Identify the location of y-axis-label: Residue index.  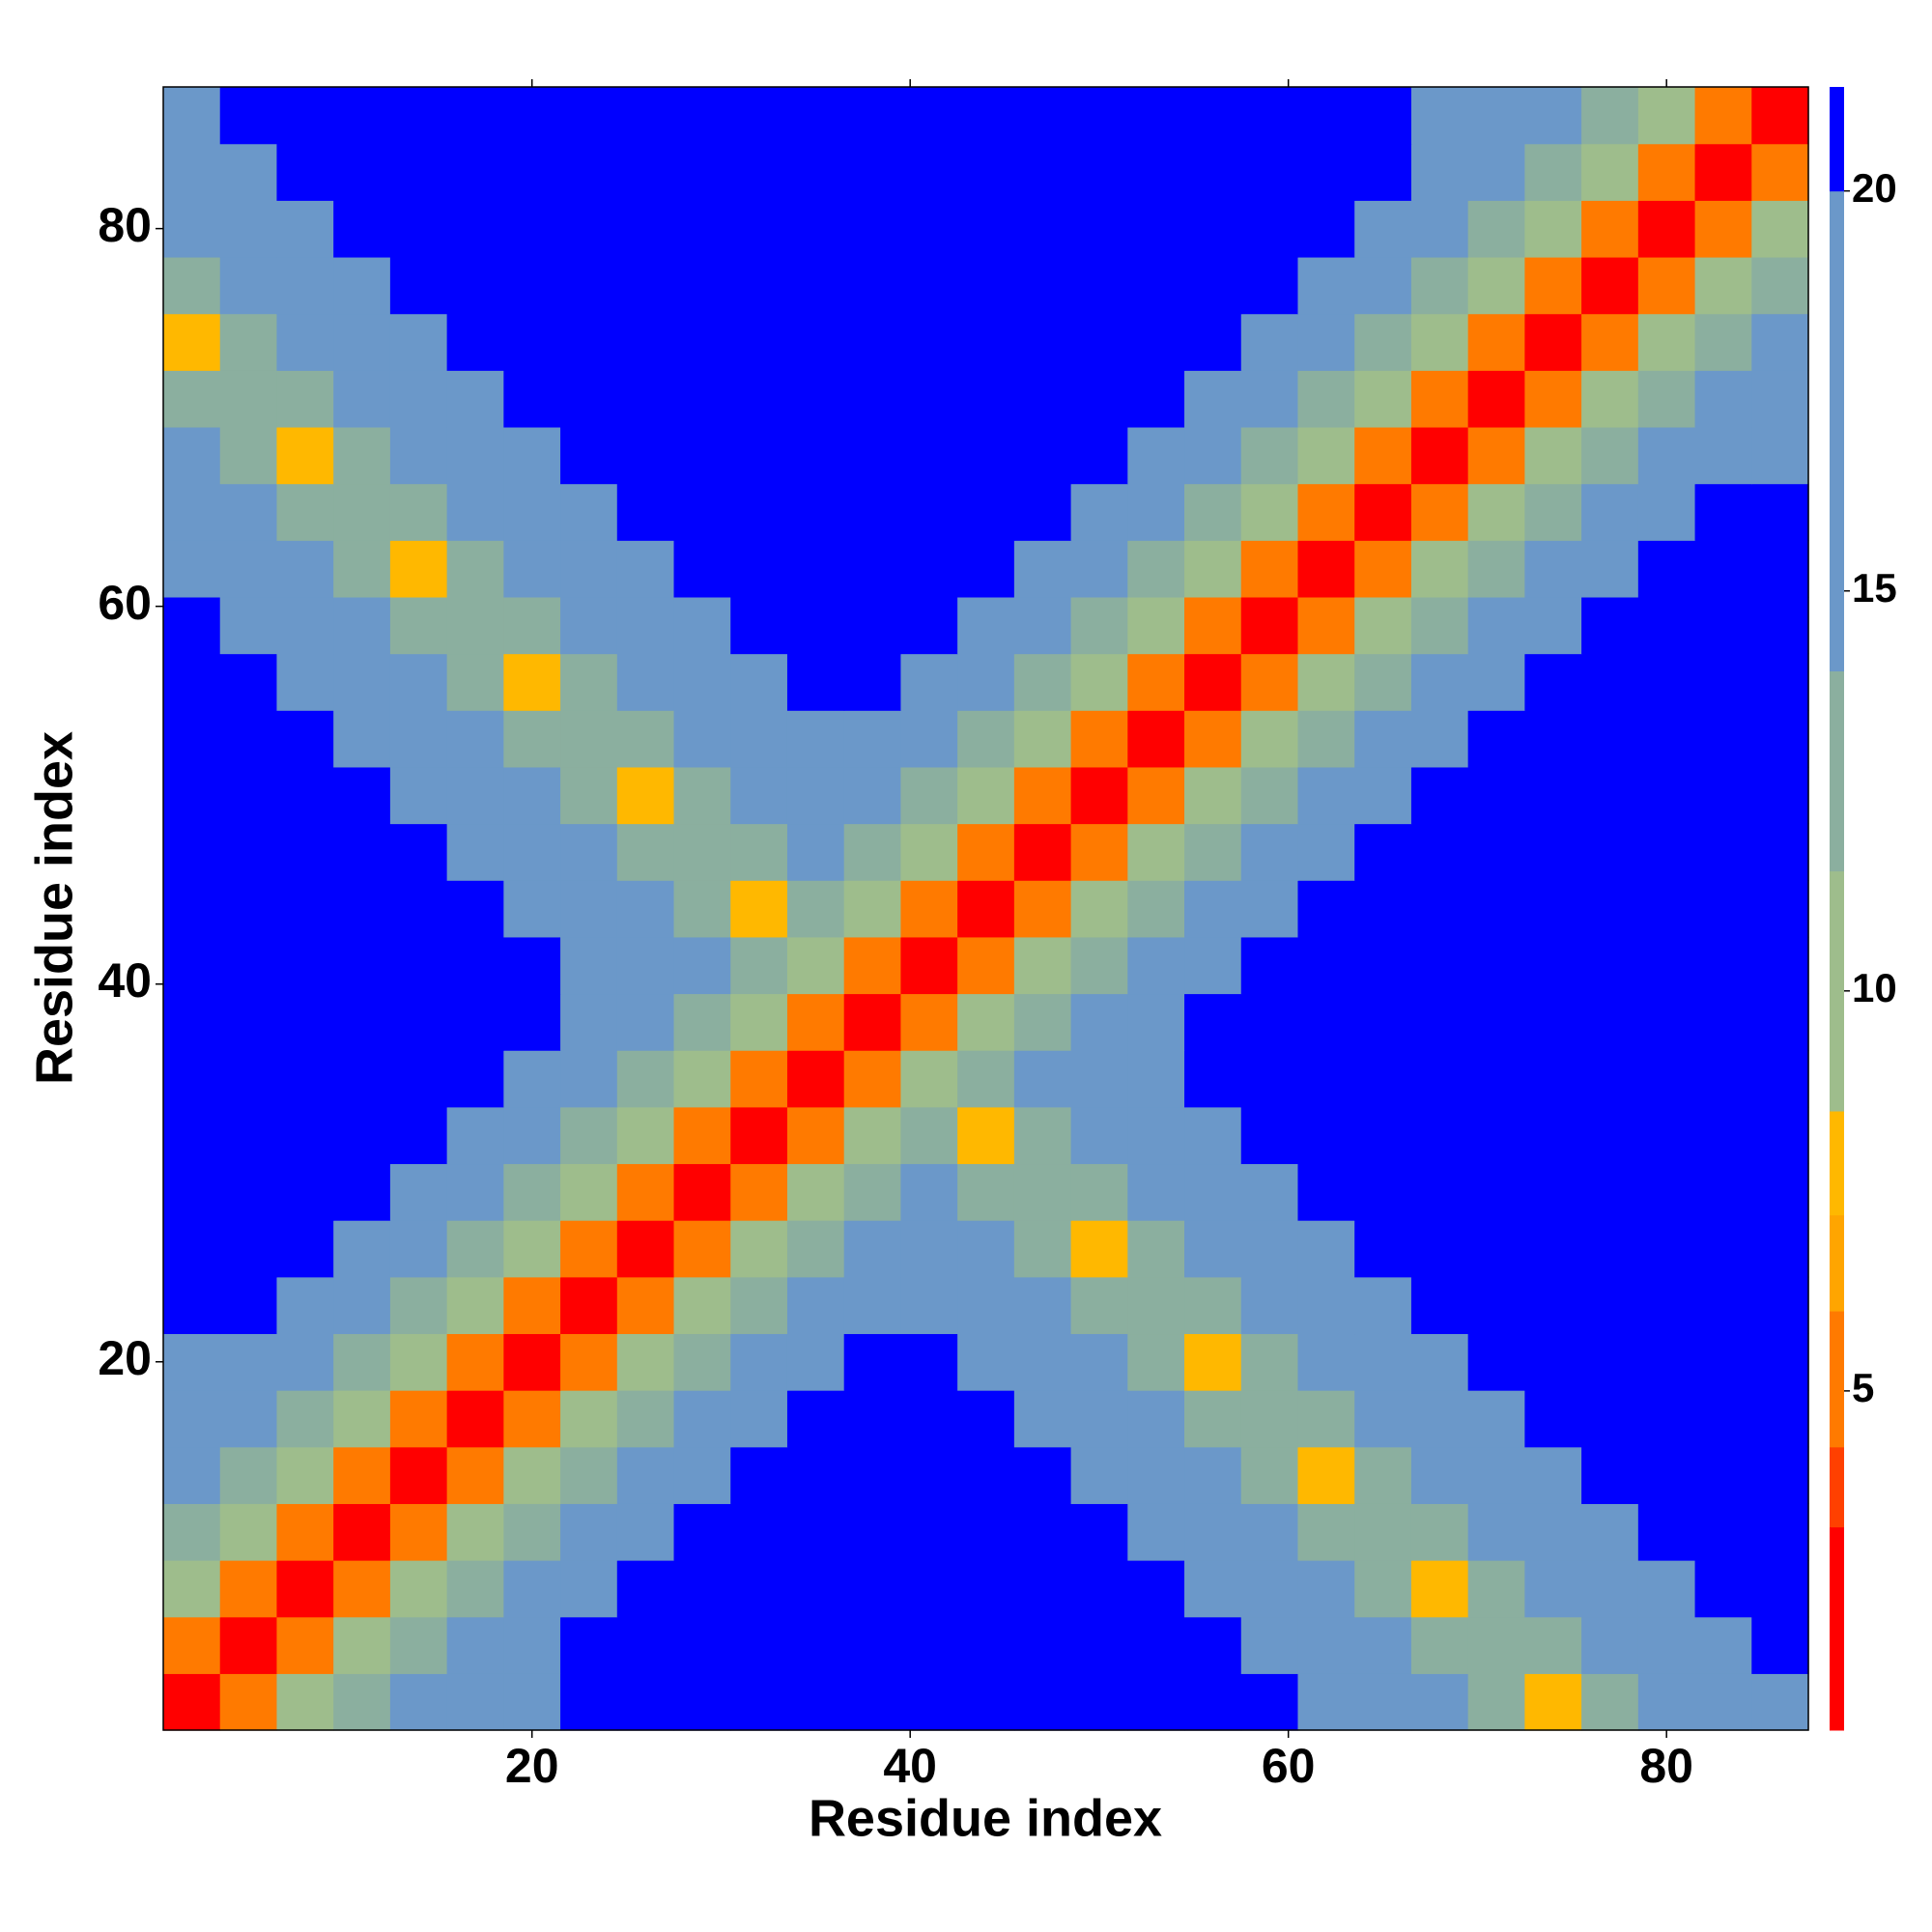
(54, 908).